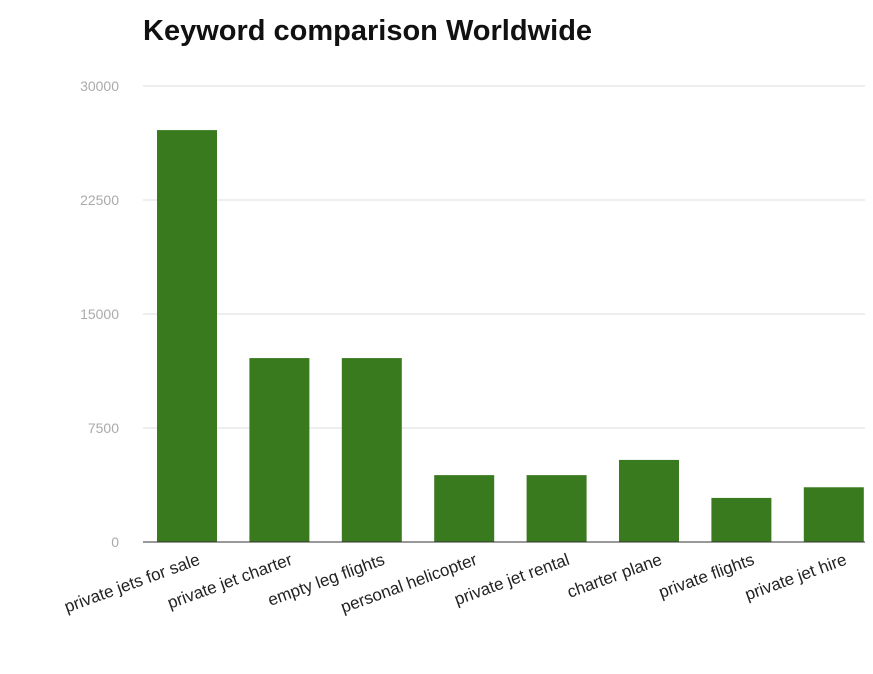 The width and height of the screenshot is (873, 674). I want to click on y-tick-label: 7500, so click(103, 428).